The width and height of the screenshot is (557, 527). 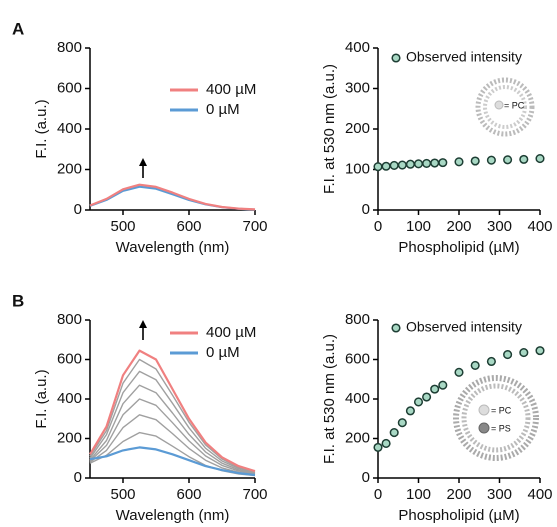 I want to click on x-tick-label: 200, so click(x=458, y=226).